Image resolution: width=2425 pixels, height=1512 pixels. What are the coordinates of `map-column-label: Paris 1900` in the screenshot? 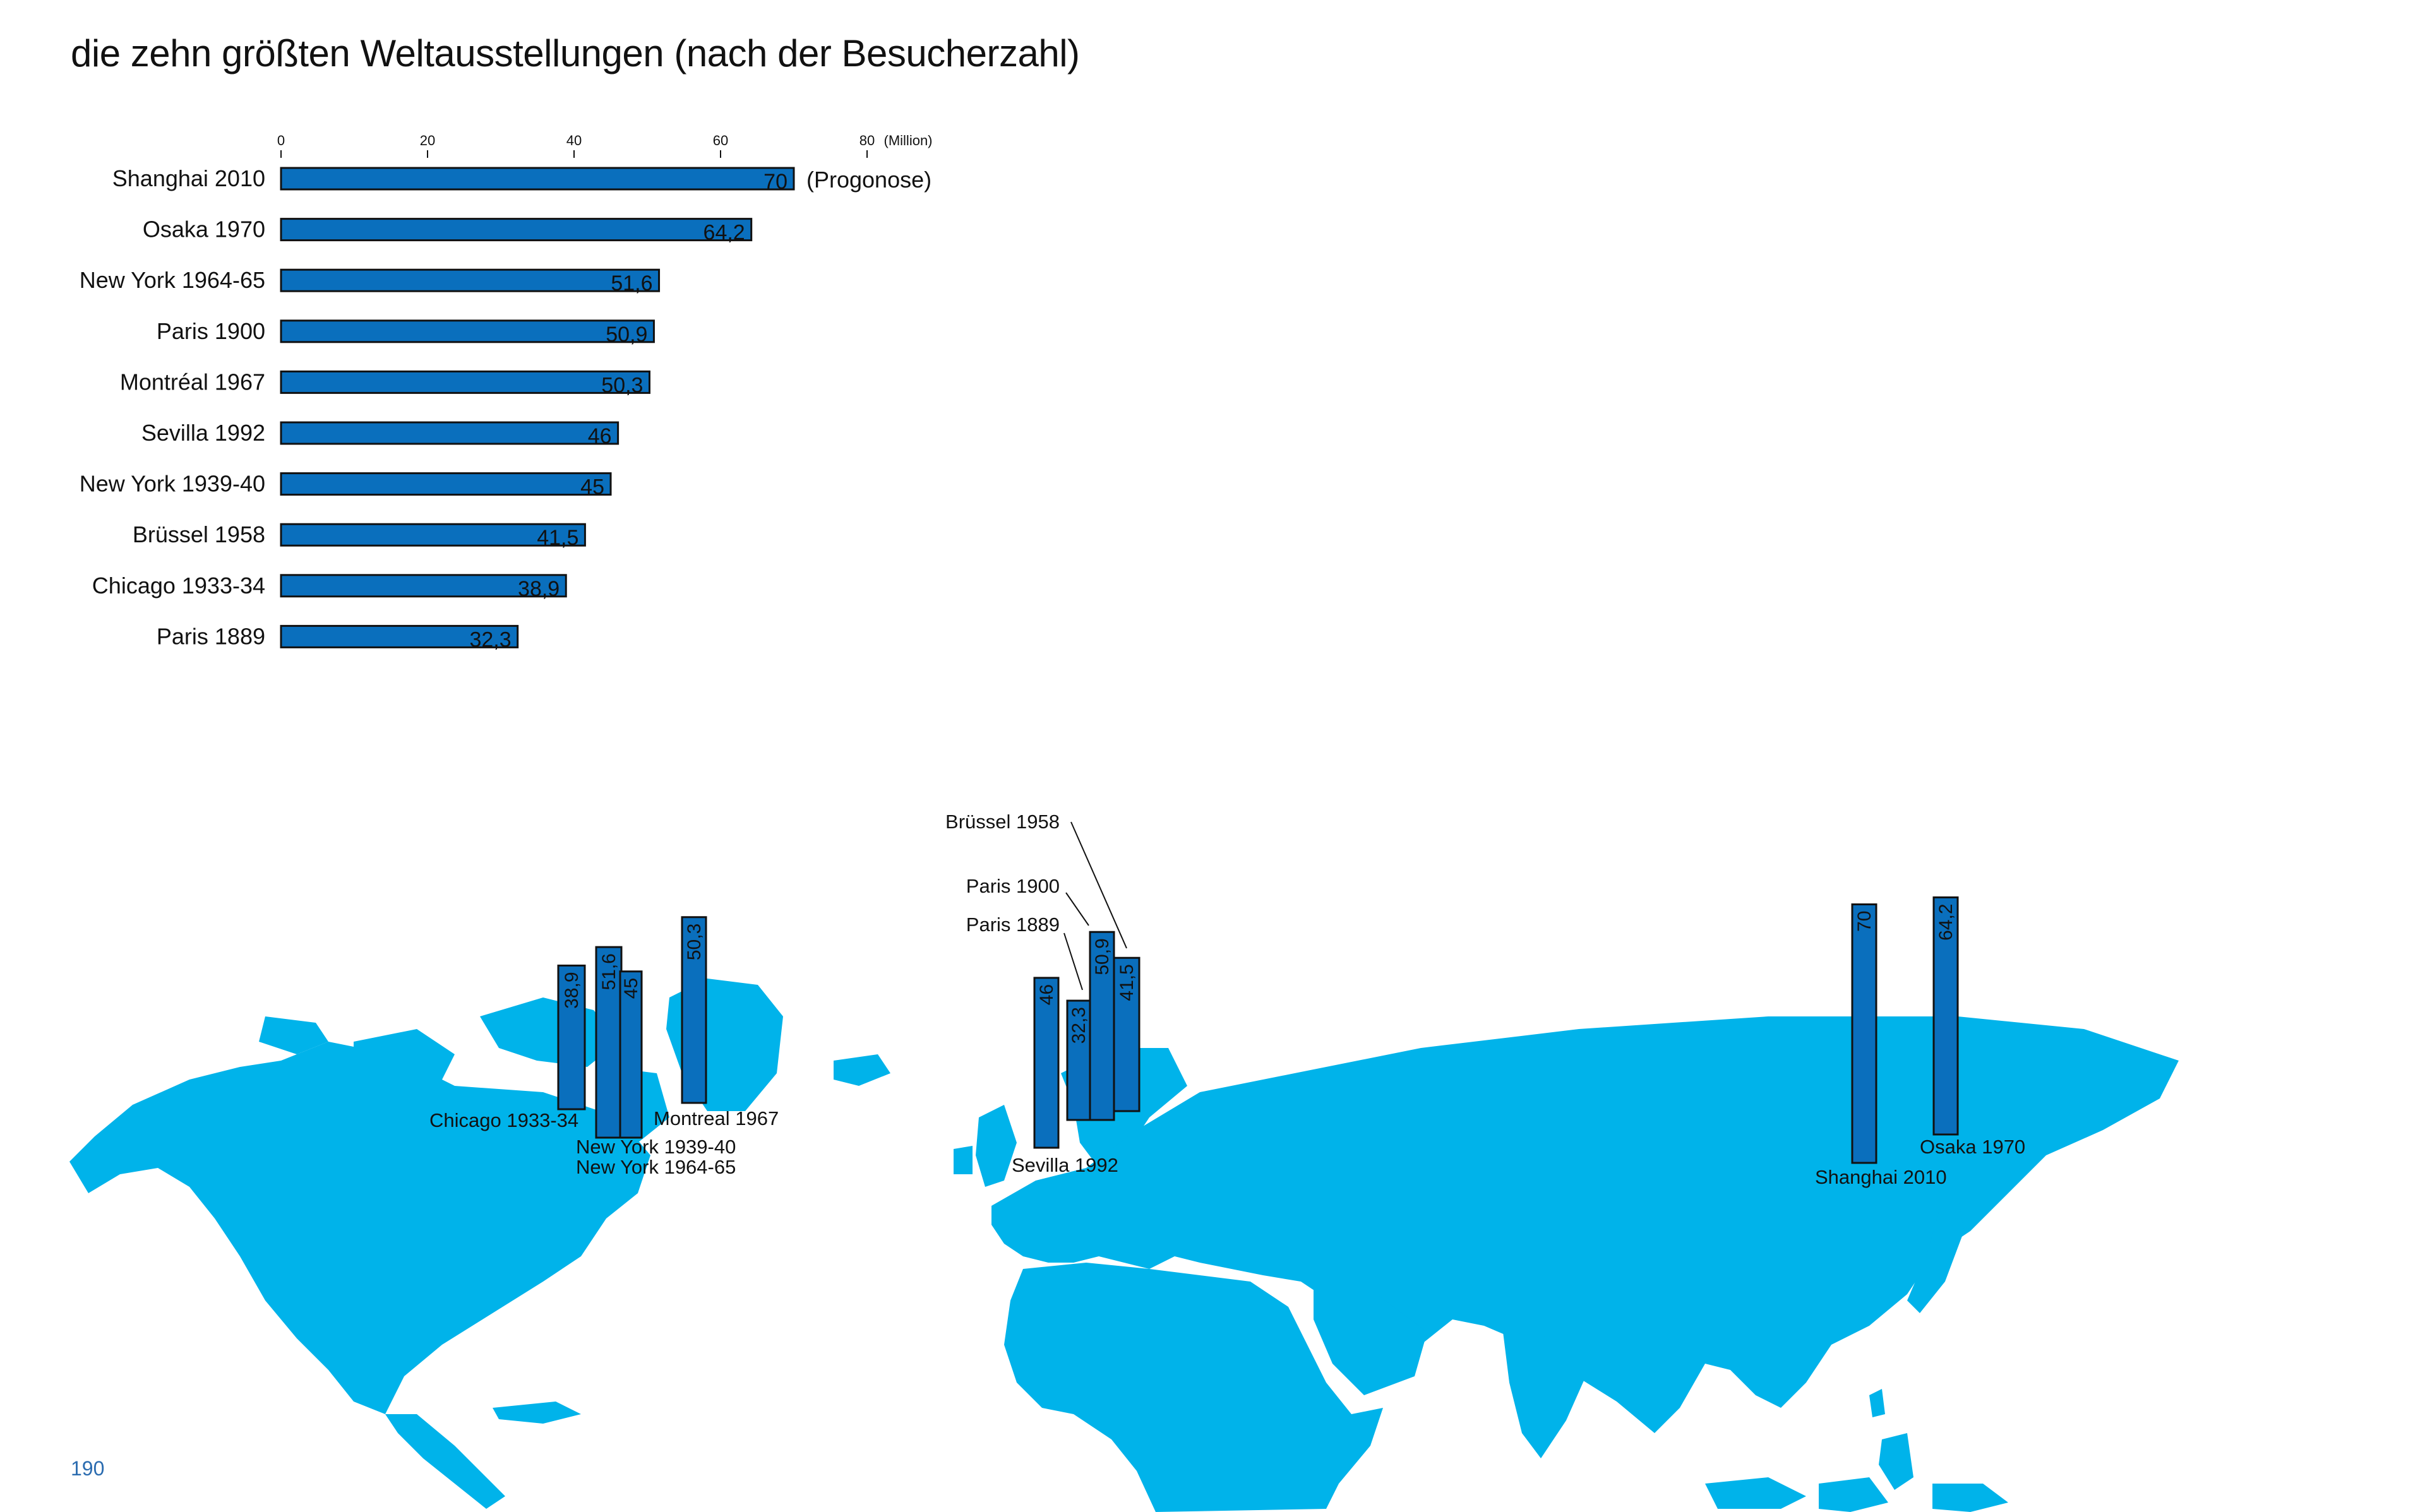 It's located at (1013, 886).